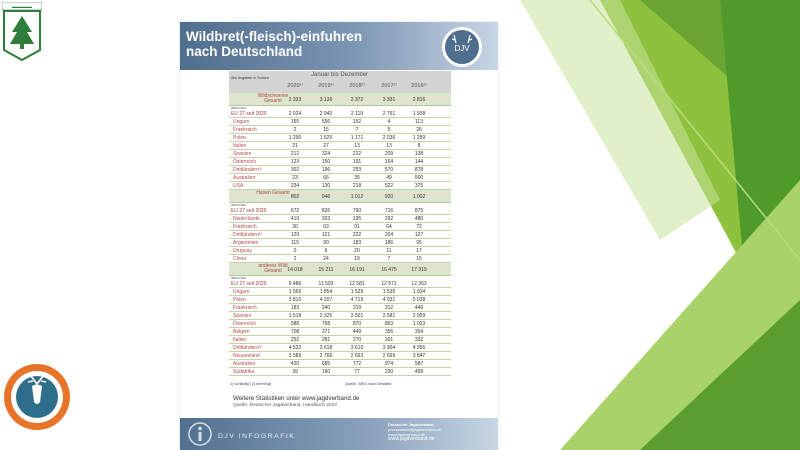 This screenshot has width=800, height=450. What do you see at coordinates (340, 75) in the screenshot?
I see `period-label: Januar bis Dezember` at bounding box center [340, 75].